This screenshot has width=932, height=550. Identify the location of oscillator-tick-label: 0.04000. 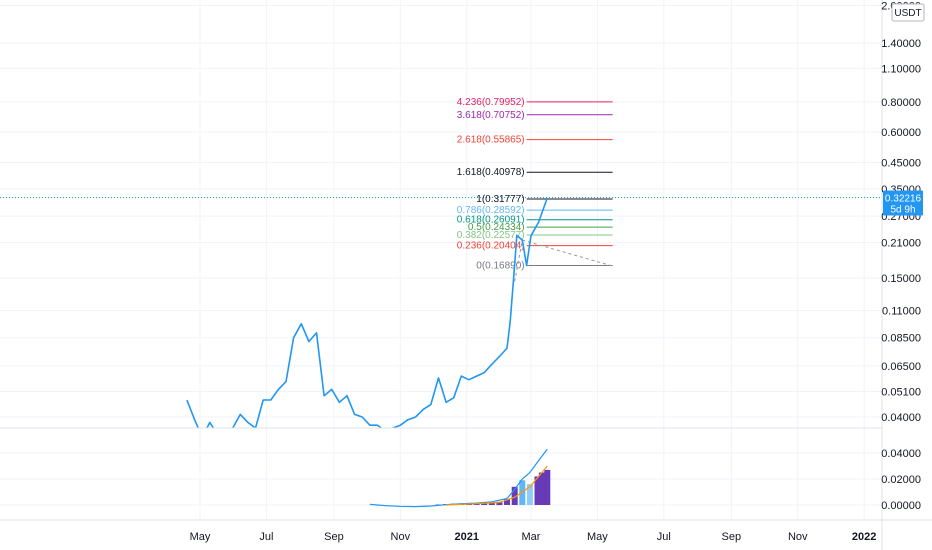
(901, 454).